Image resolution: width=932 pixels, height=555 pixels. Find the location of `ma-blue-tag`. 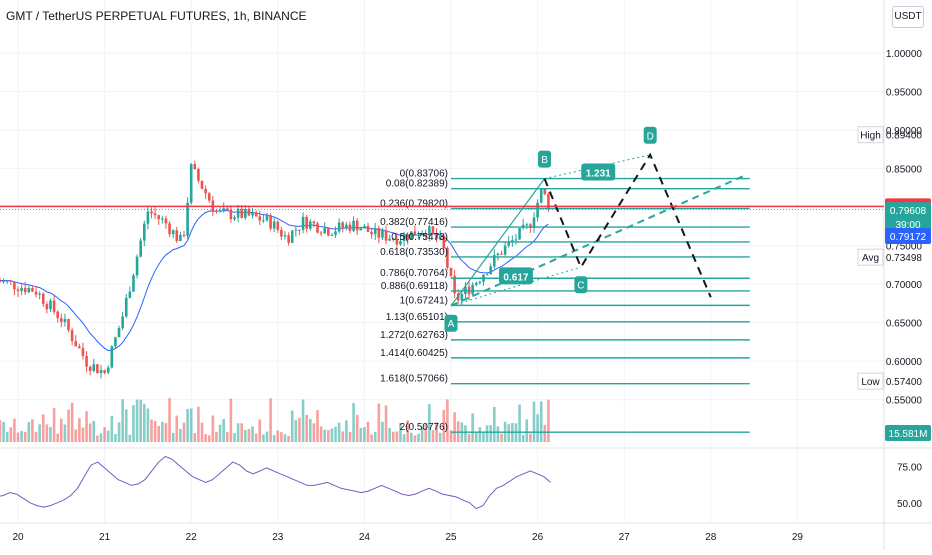

ma-blue-tag is located at coordinates (908, 236).